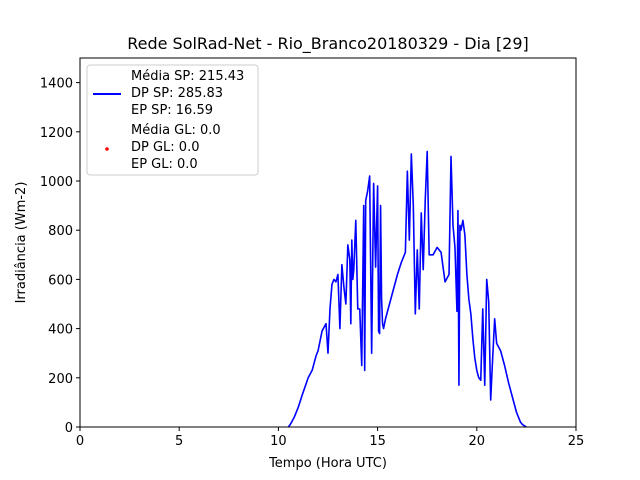 Image resolution: width=640 pixels, height=480 pixels. What do you see at coordinates (56, 182) in the screenshot?
I see `y-tick-label: 1000` at bounding box center [56, 182].